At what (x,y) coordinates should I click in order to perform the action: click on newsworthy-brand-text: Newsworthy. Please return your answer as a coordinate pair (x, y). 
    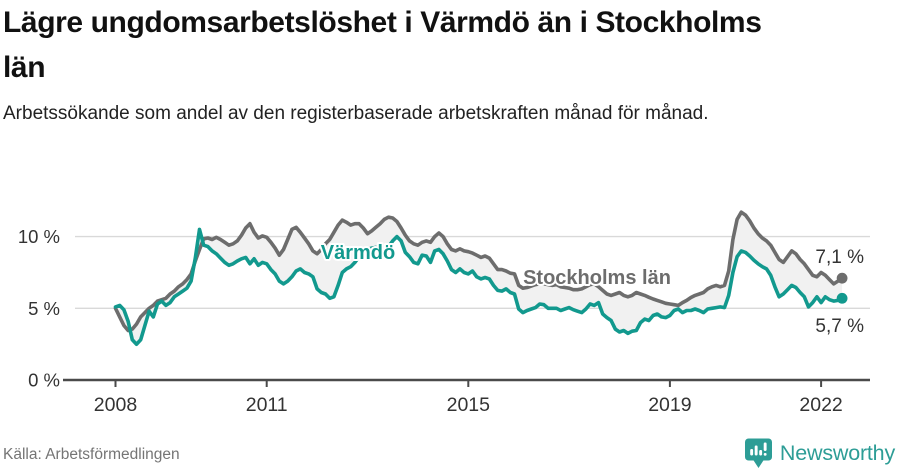
    Looking at the image, I should click on (837, 453).